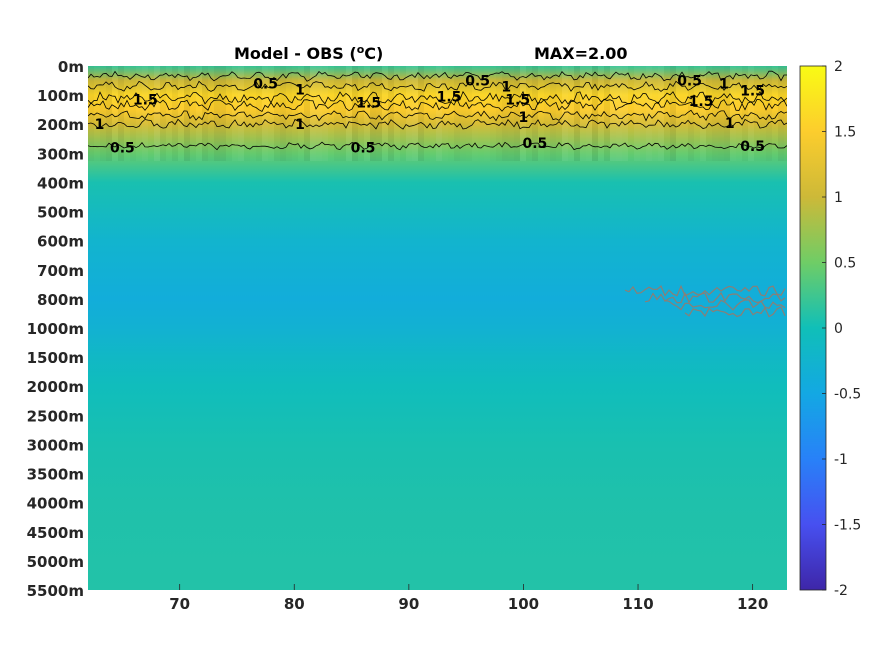  What do you see at coordinates (581, 53) in the screenshot?
I see `title-right: MAX=2.00` at bounding box center [581, 53].